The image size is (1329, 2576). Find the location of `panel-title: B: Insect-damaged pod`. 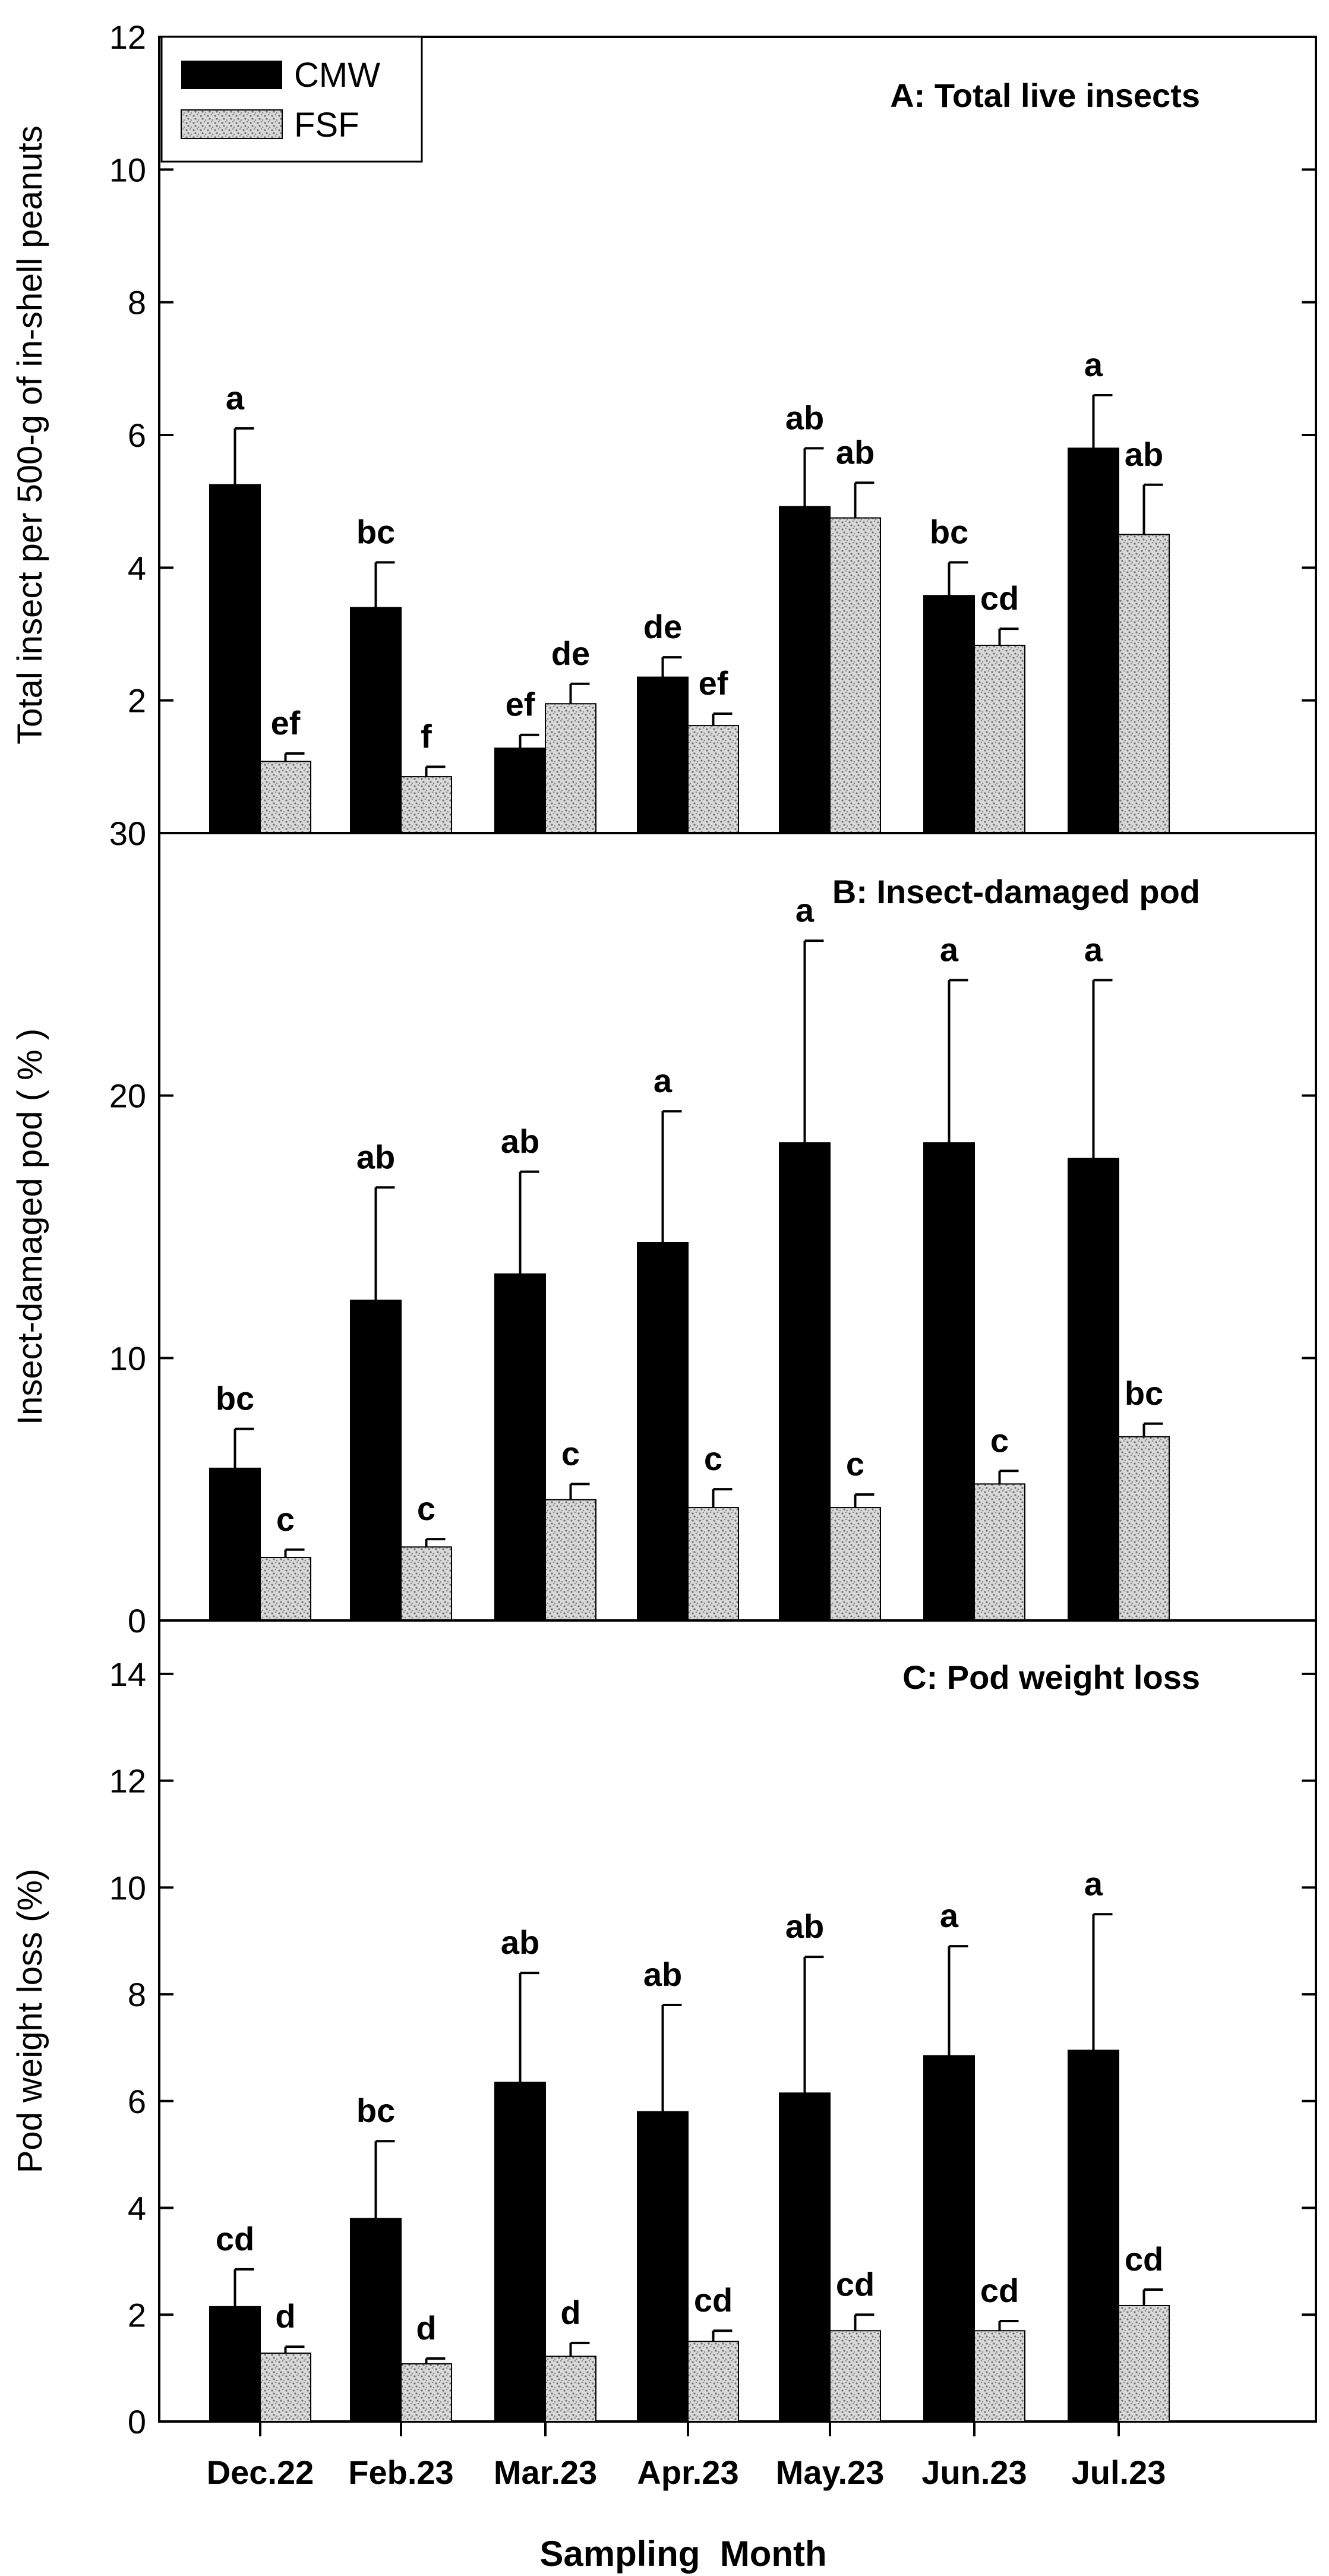

panel-title: B: Insect-damaged pod is located at coordinates (1016, 892).